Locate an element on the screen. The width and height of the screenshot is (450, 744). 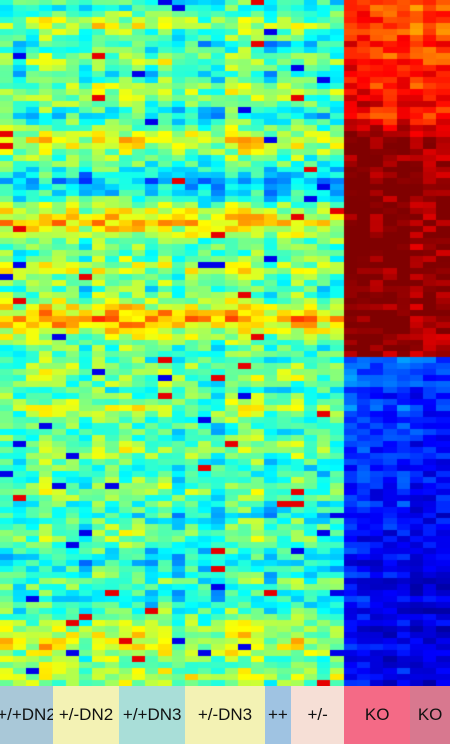
group-label-6: KO is located at coordinates (377, 715).